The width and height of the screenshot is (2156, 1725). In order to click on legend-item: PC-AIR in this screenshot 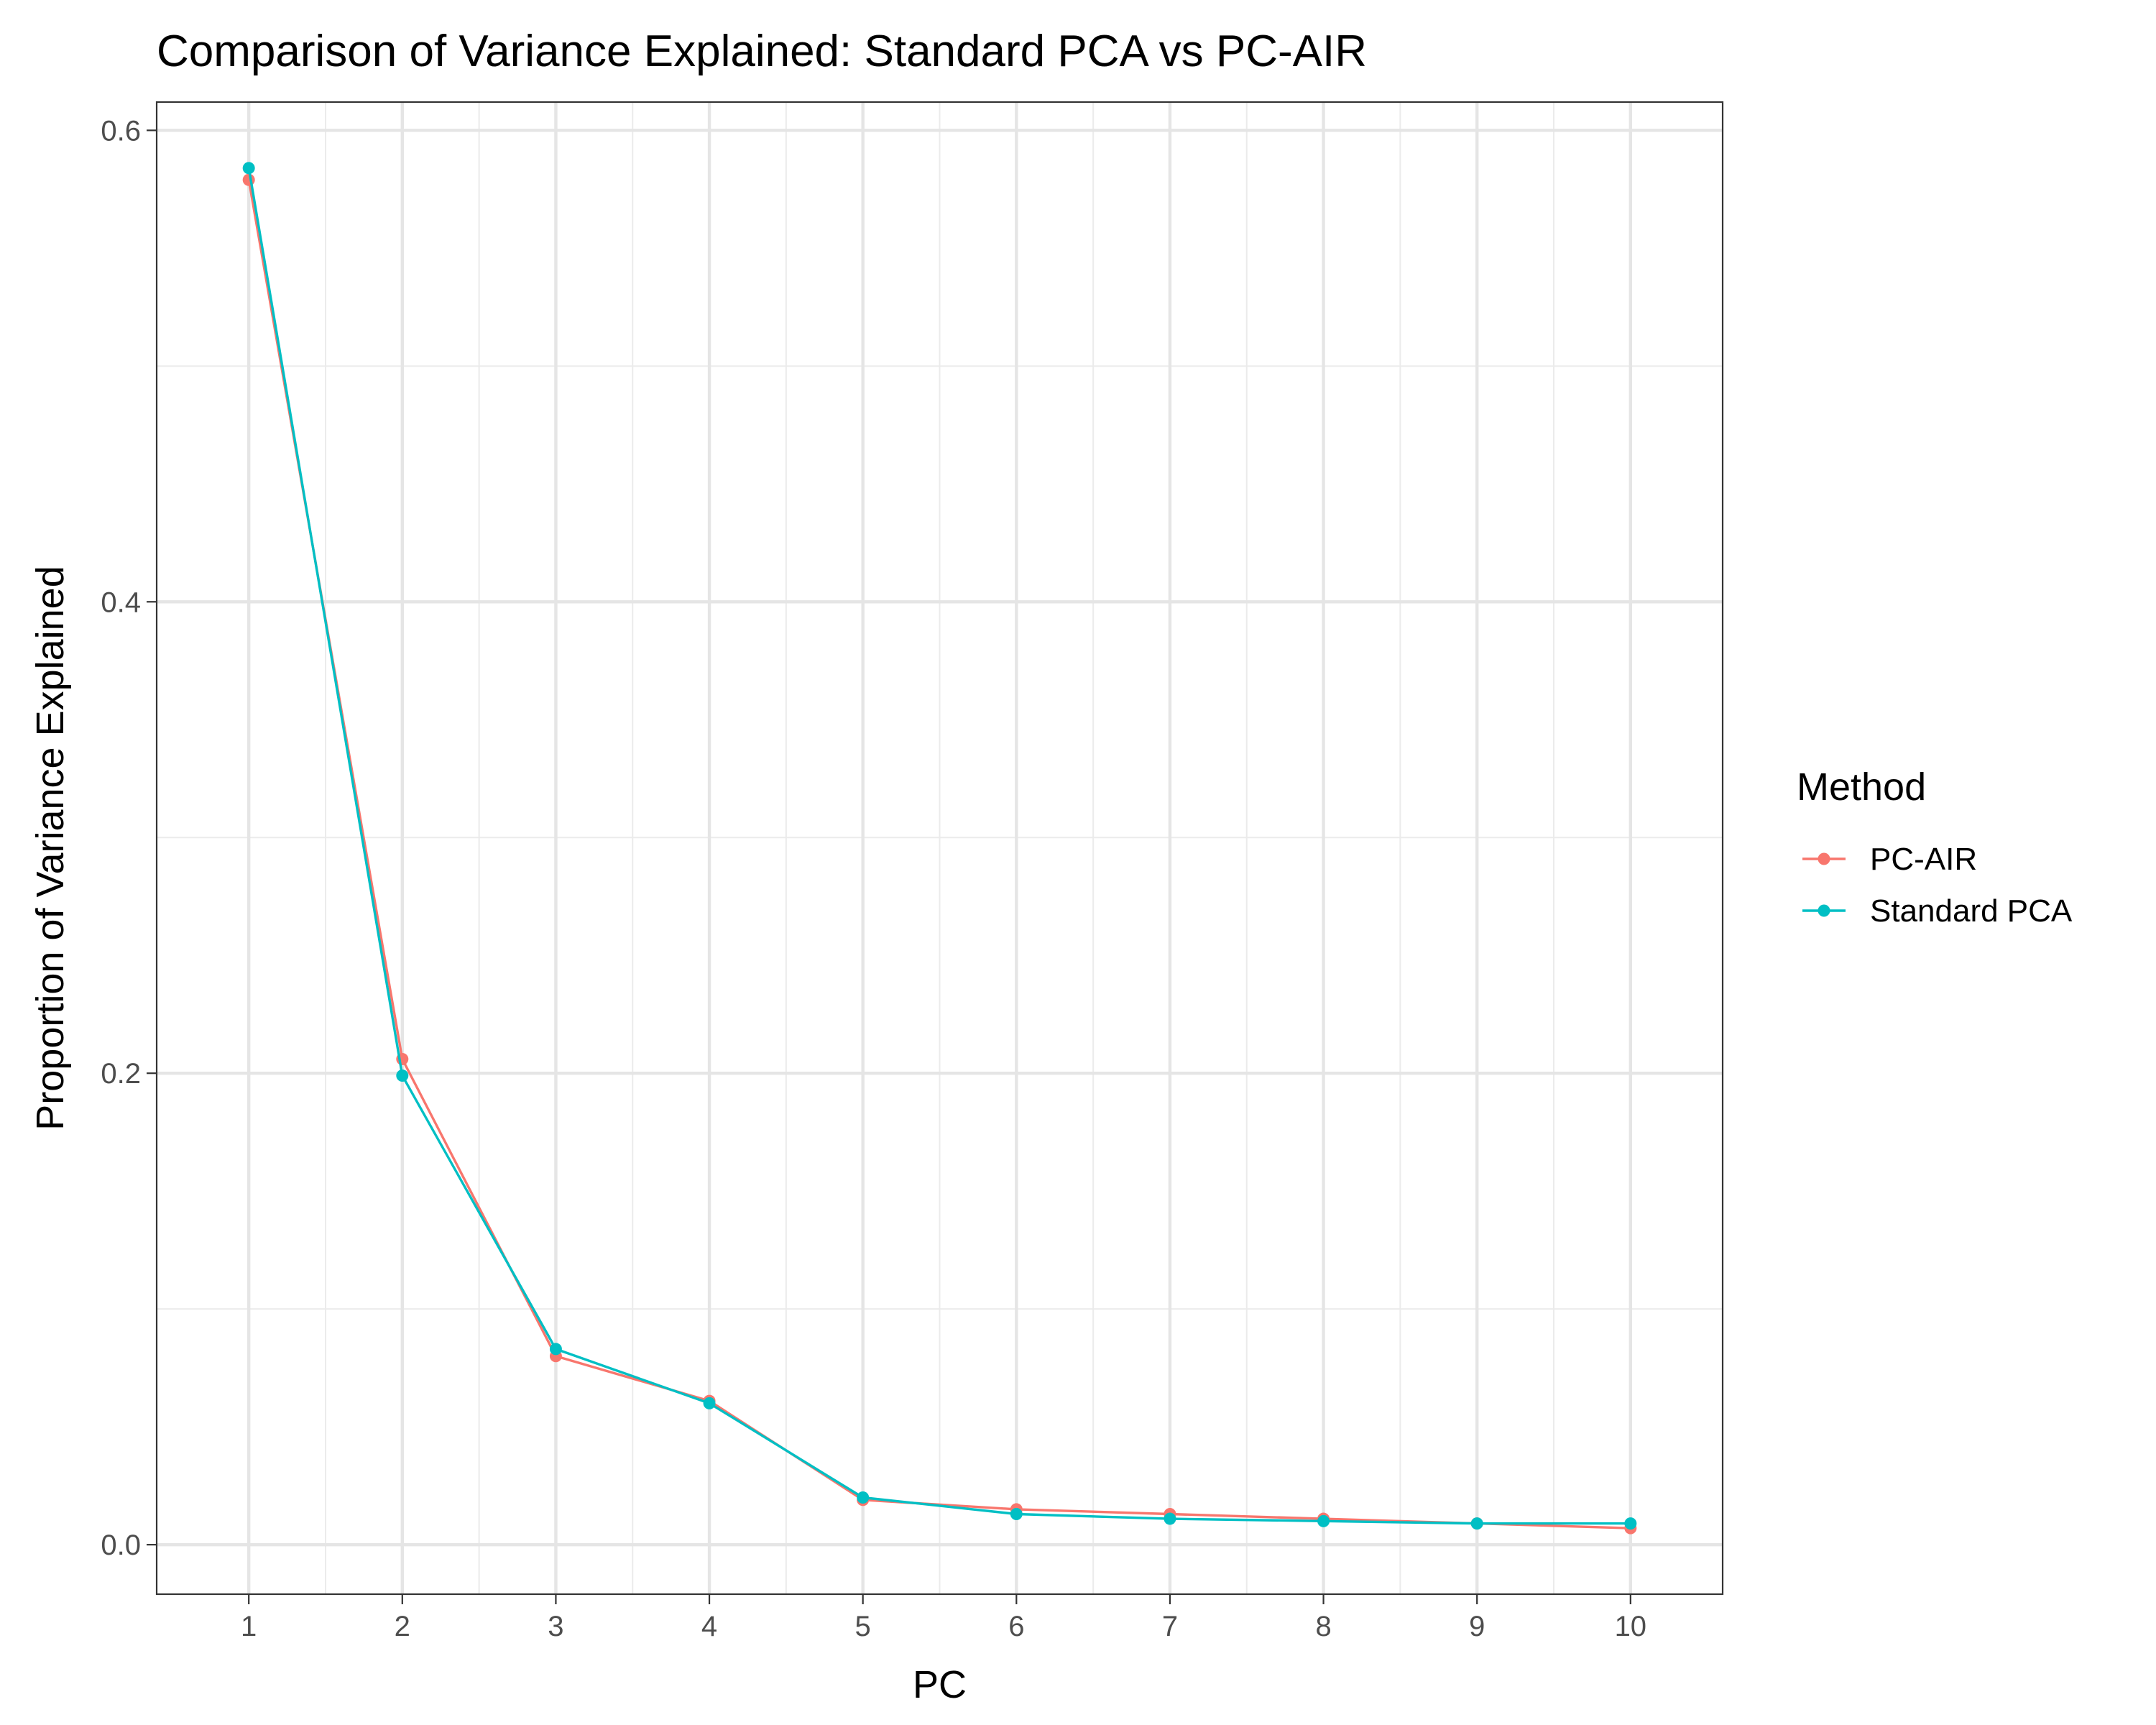, I will do `click(1890, 859)`.